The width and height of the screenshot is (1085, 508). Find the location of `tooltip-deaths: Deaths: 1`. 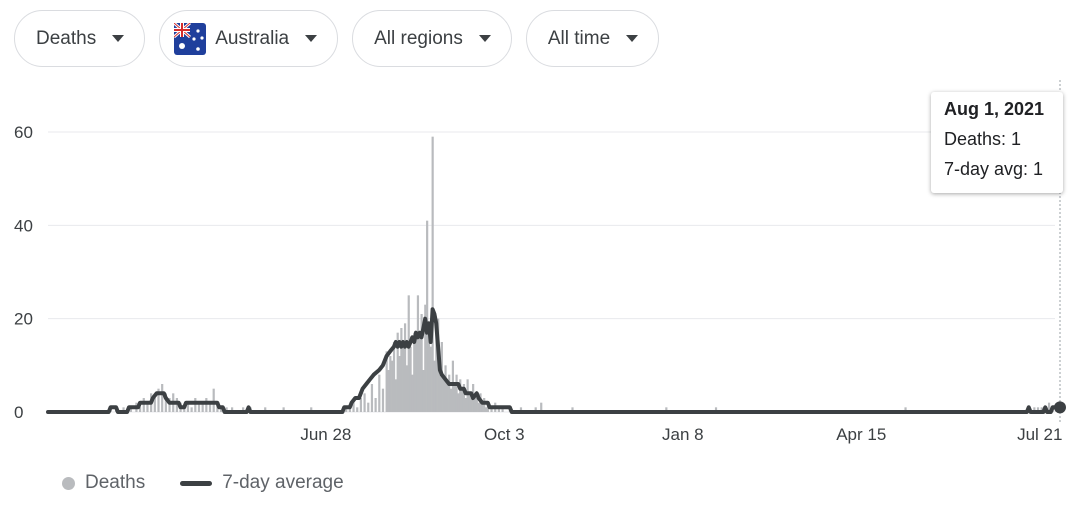

tooltip-deaths: Deaths: 1 is located at coordinates (983, 139).